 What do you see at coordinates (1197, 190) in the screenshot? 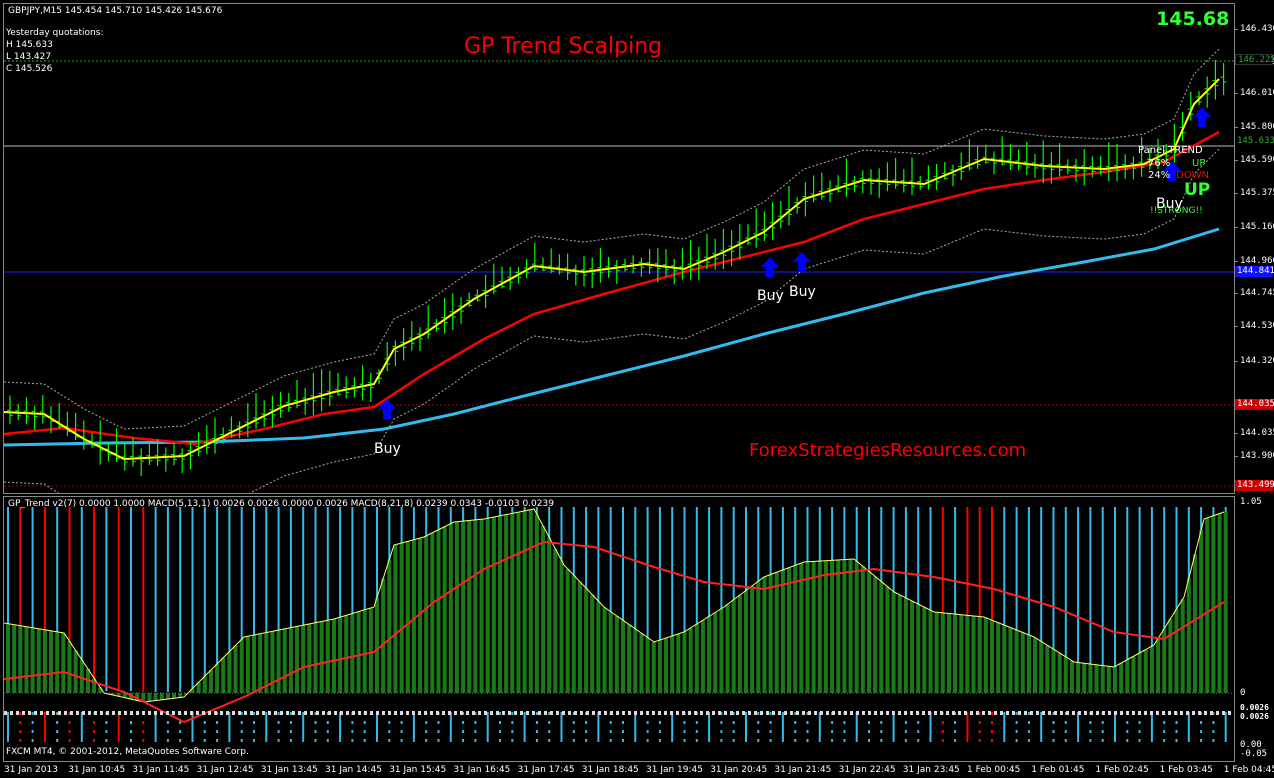
I see `panel-signal: UP` at bounding box center [1197, 190].